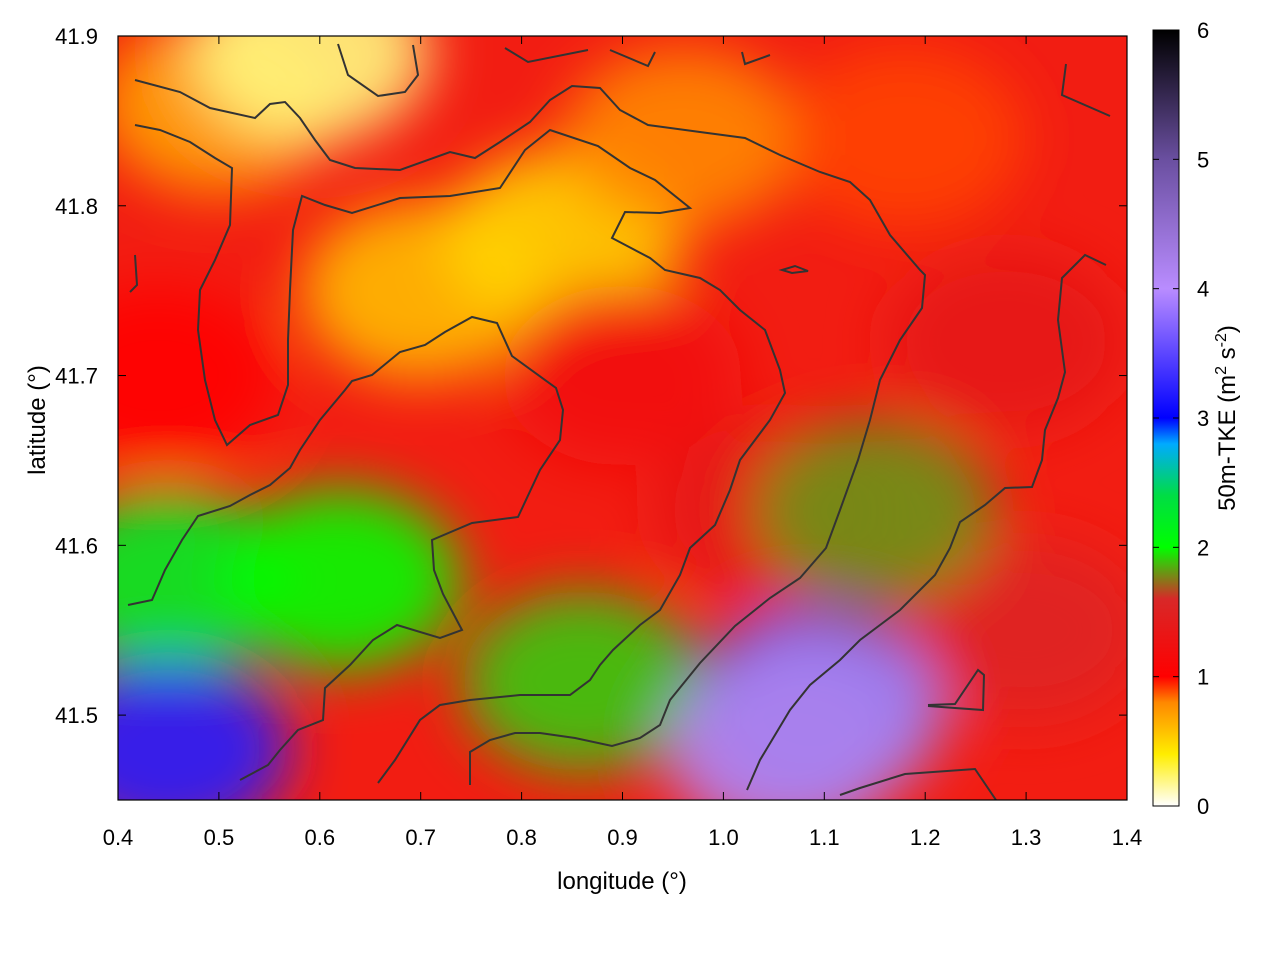 The height and width of the screenshot is (960, 1280). I want to click on colorbar-ticks: 0 1 2 3 4 5 6, so click(1181, 418).